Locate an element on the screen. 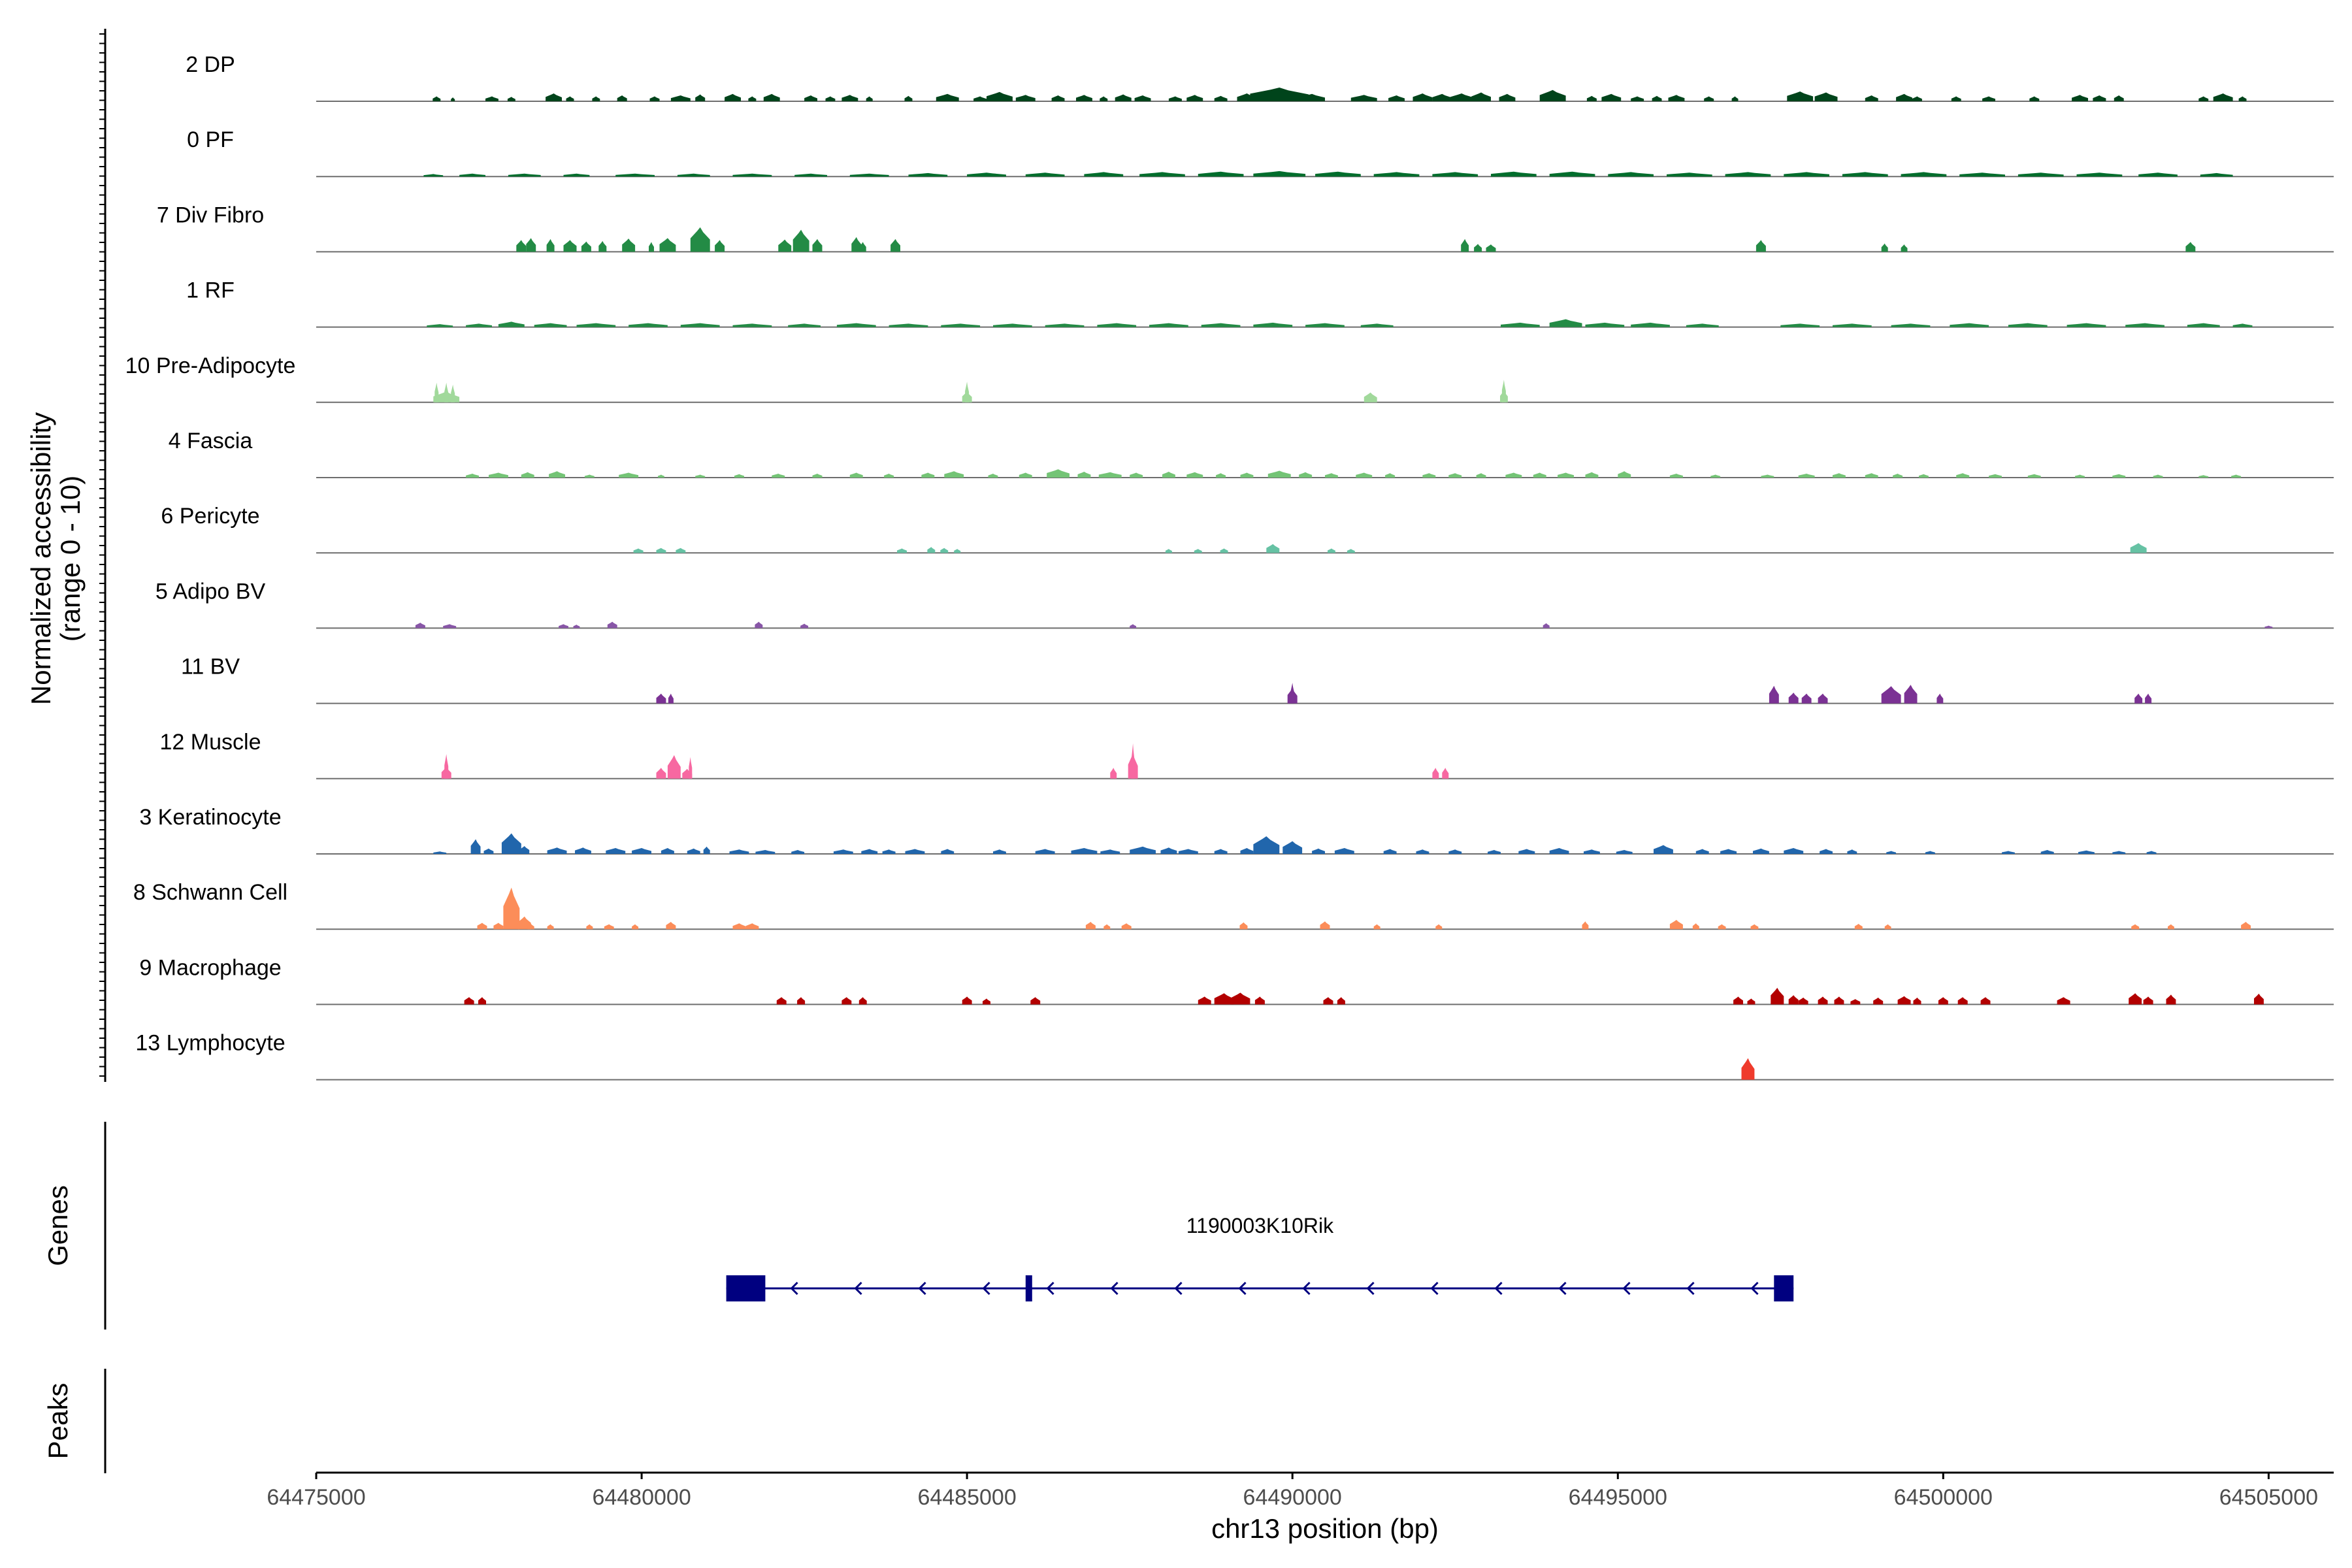 This screenshot has height=1568, width=2352. y-axis-title: Normalized accessibility (range 0 - 10) is located at coordinates (55, 558).